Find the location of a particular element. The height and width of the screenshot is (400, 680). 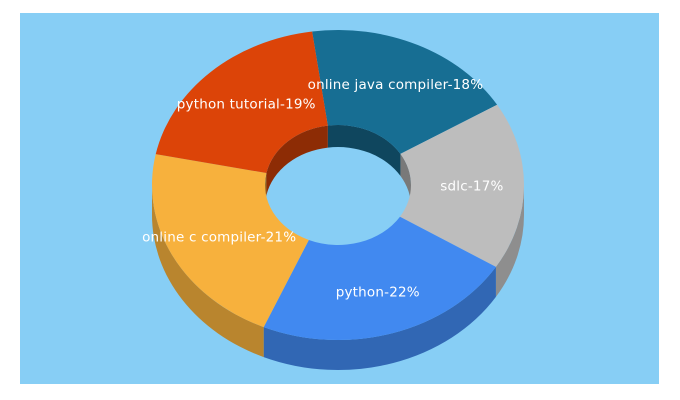

pie-slice-label-online-c-compiler: online c compiler-21% is located at coordinates (219, 238).